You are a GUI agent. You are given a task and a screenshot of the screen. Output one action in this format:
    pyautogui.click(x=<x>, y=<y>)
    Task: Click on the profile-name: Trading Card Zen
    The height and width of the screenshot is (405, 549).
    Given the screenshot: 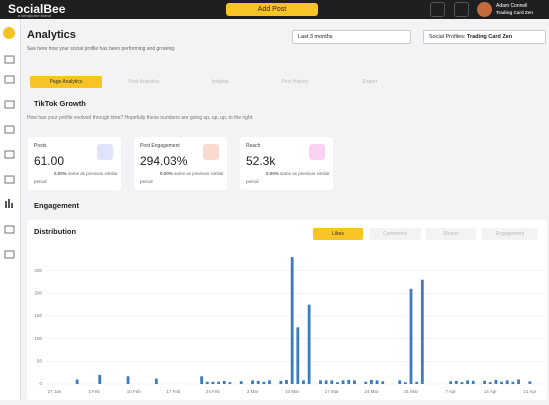 What is the action you would take?
    pyautogui.click(x=489, y=37)
    